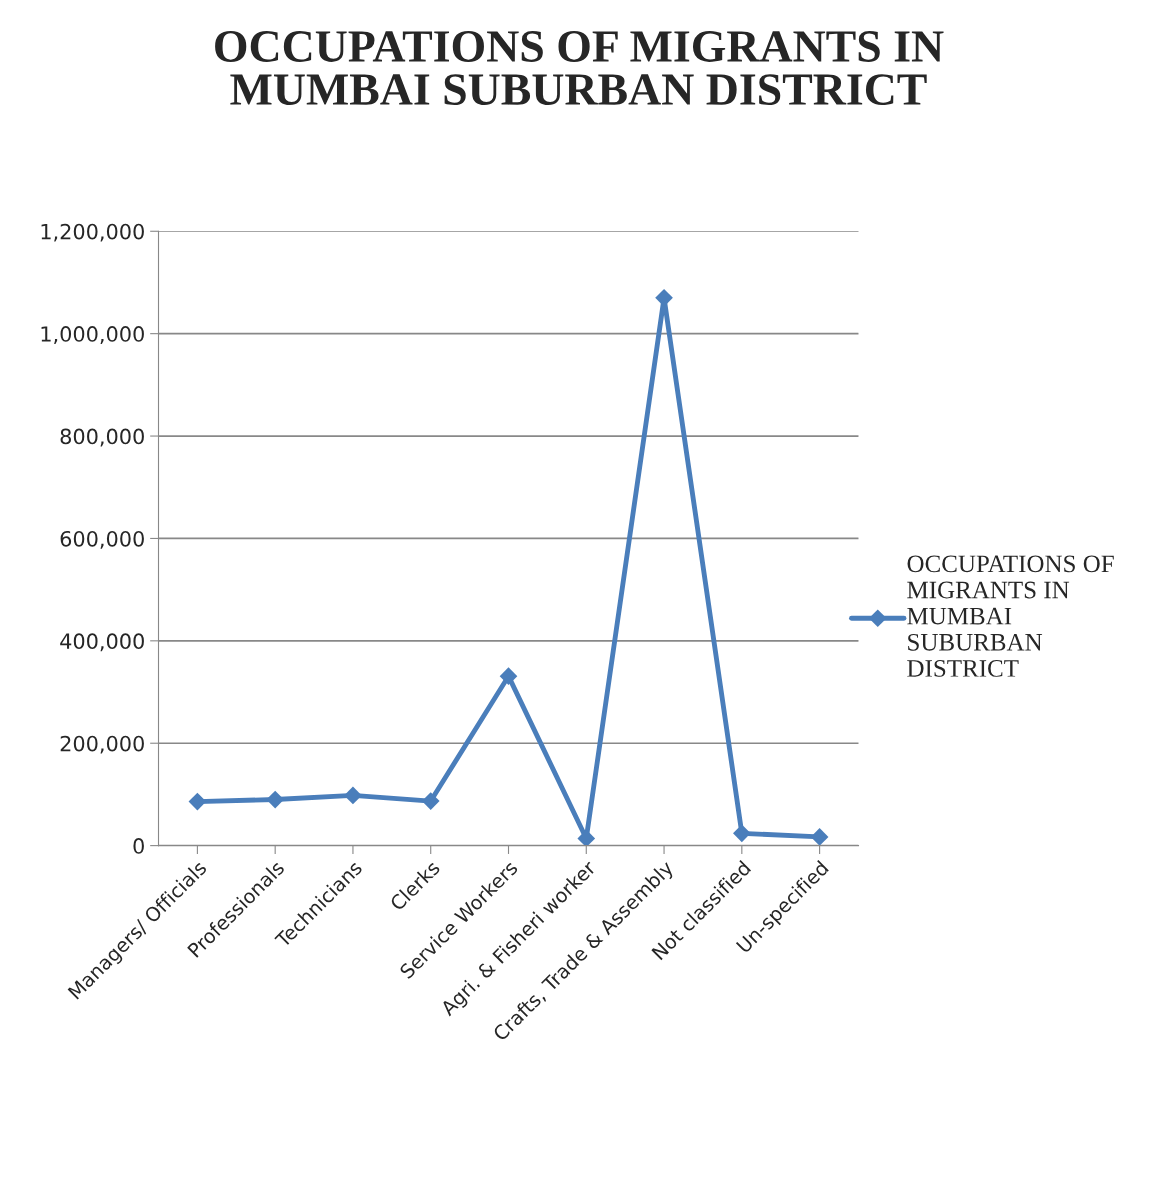 The width and height of the screenshot is (1157, 1186). I want to click on y-tick-label: 600,000, so click(102, 539).